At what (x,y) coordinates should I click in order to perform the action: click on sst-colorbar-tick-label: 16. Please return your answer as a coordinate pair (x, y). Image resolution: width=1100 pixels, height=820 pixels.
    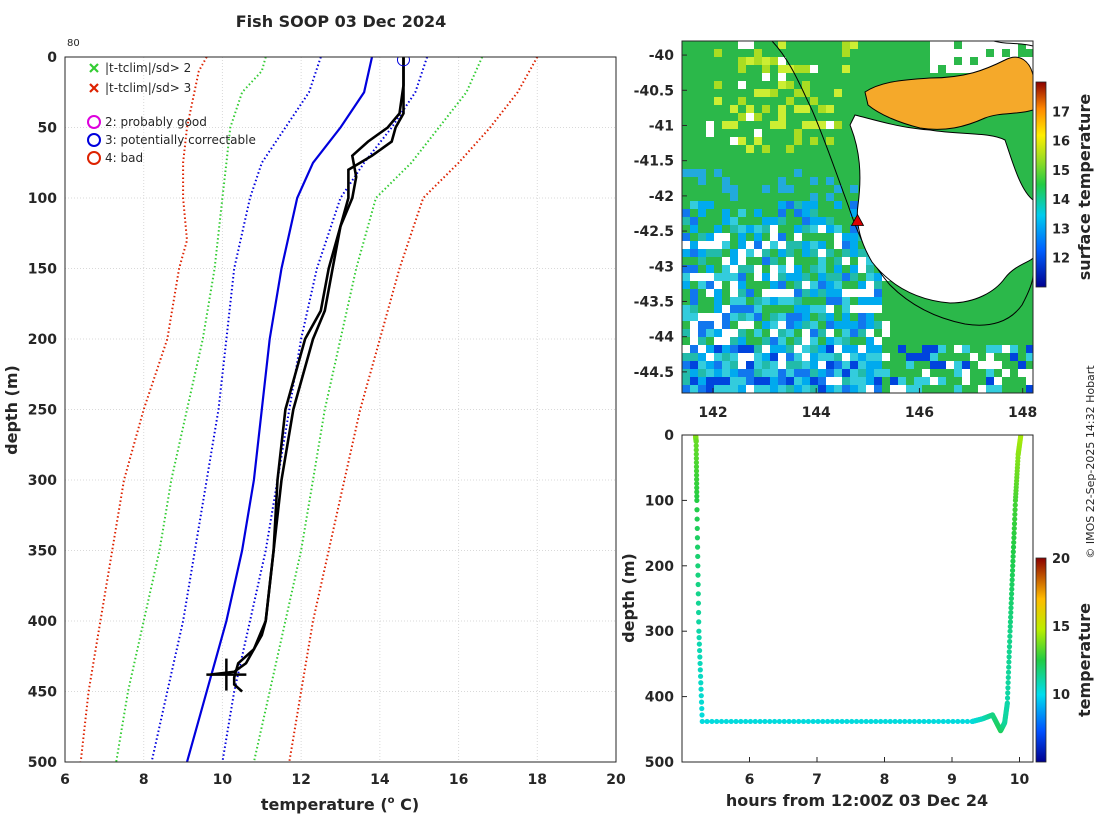
    Looking at the image, I should click on (1061, 142).